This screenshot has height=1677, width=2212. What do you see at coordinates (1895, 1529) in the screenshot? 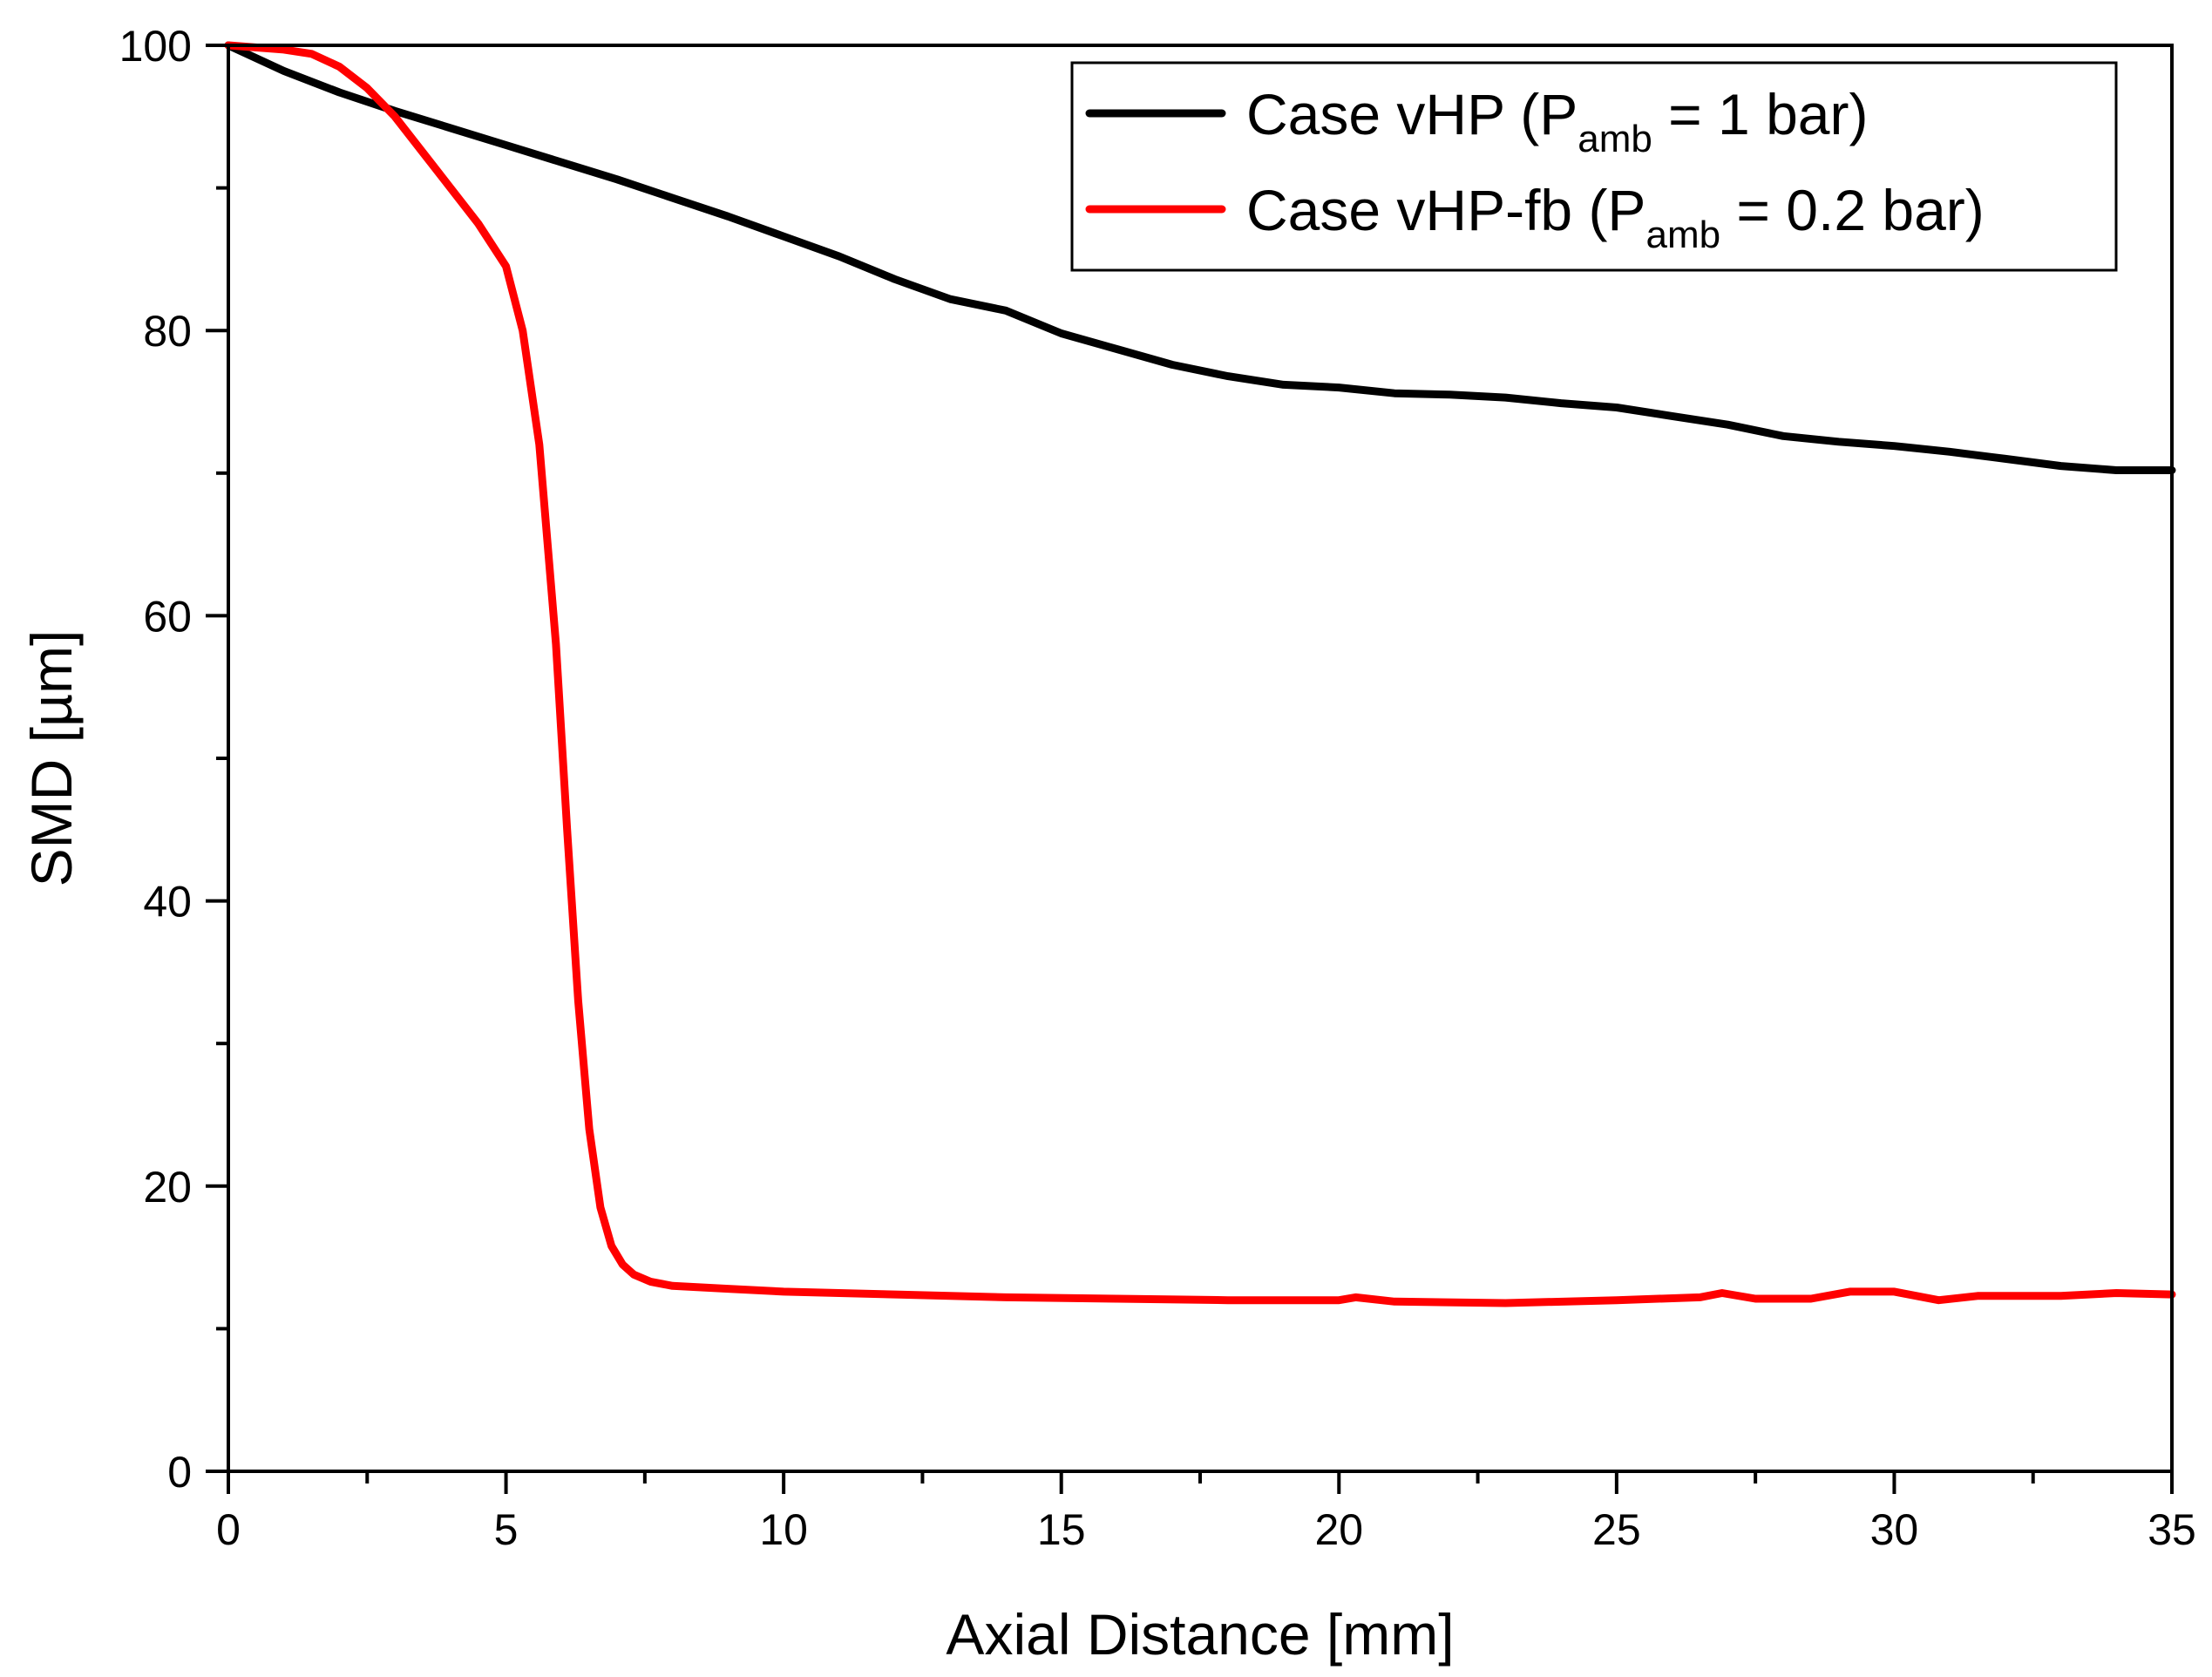
I see `x-tick-label: 30` at bounding box center [1895, 1529].